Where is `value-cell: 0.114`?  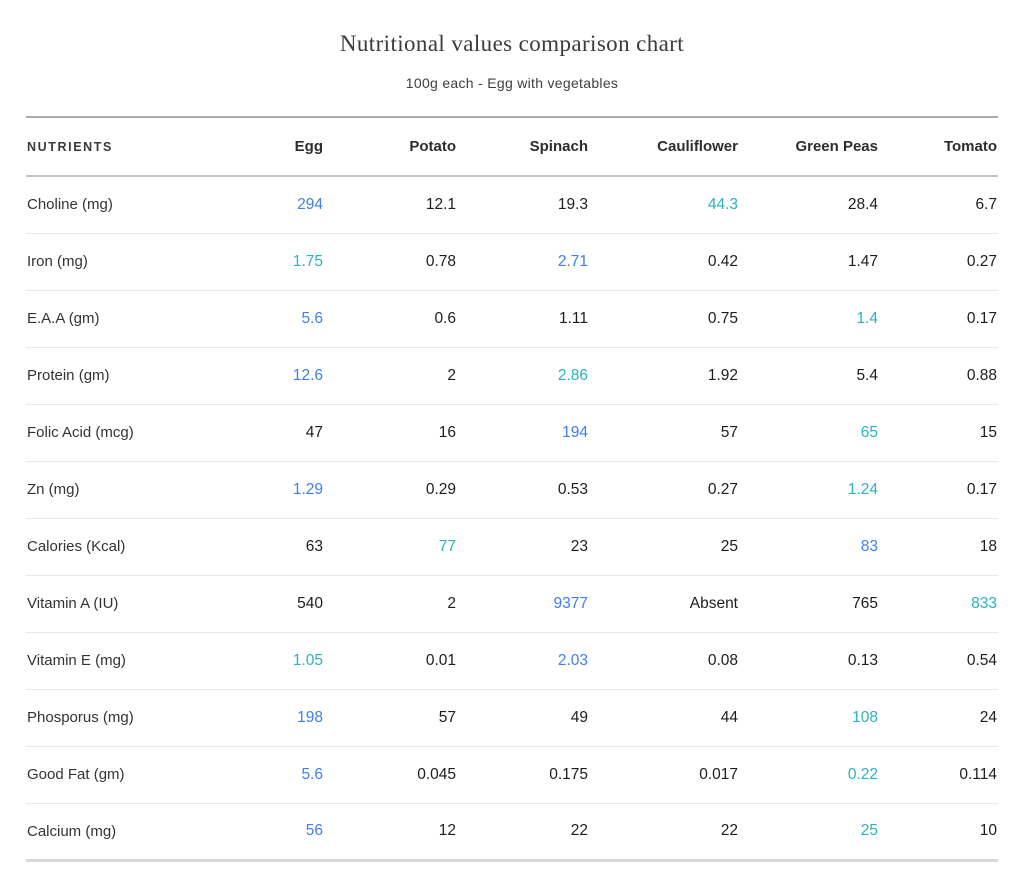
value-cell: 0.114 is located at coordinates (978, 774).